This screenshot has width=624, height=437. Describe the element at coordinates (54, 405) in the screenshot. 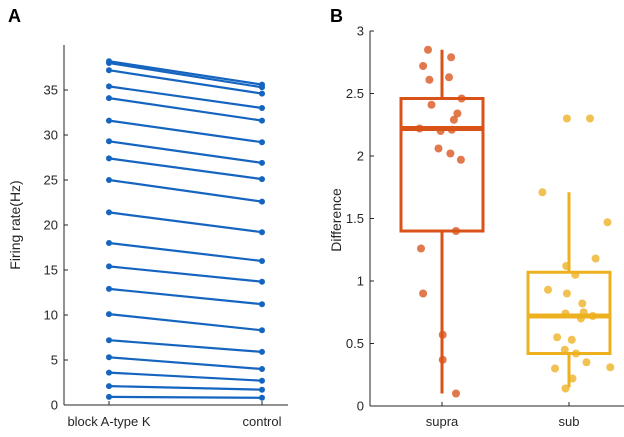

I see `panel-a-y-tick-label: 0` at that location.